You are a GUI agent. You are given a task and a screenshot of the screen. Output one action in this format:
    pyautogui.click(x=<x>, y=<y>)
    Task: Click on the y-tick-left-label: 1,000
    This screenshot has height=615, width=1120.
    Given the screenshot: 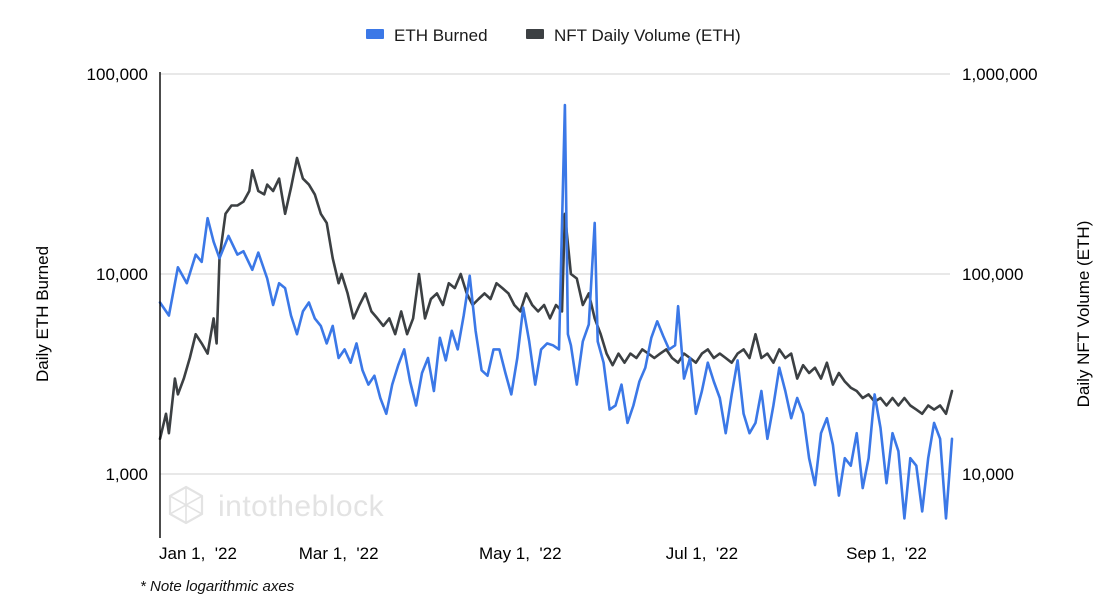 What is the action you would take?
    pyautogui.click(x=126, y=474)
    